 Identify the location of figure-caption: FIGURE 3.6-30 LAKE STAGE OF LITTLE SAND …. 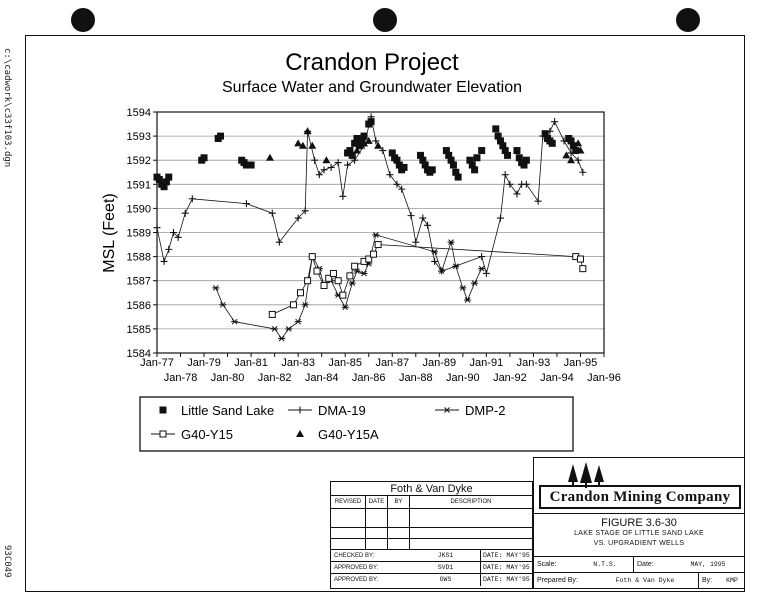
(639, 534).